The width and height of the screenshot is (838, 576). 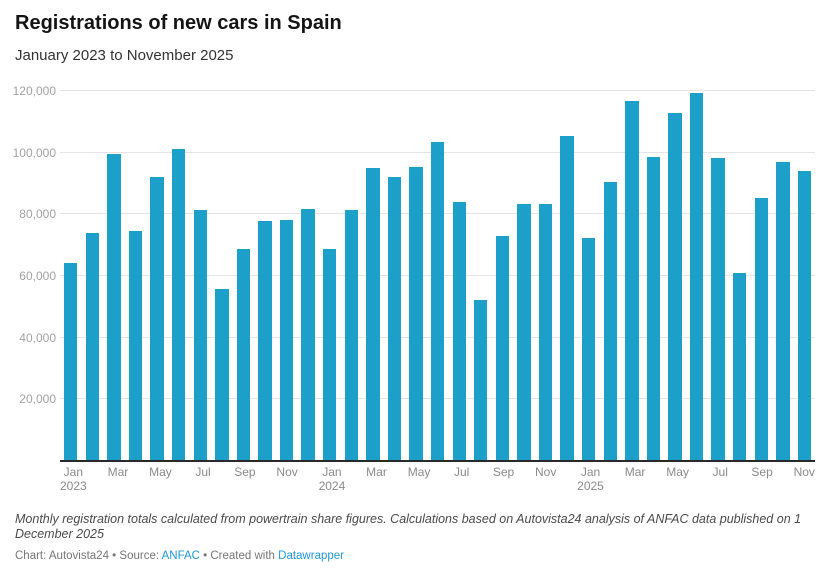 I want to click on bar-mar-2023, so click(x=114, y=307).